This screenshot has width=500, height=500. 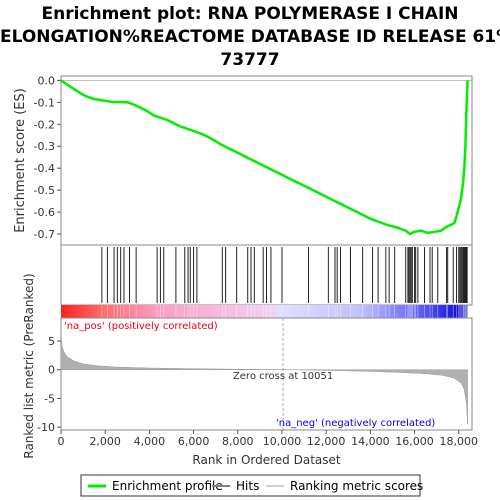 I want to click on es-y-tick-label: -0.3, so click(x=44, y=146).